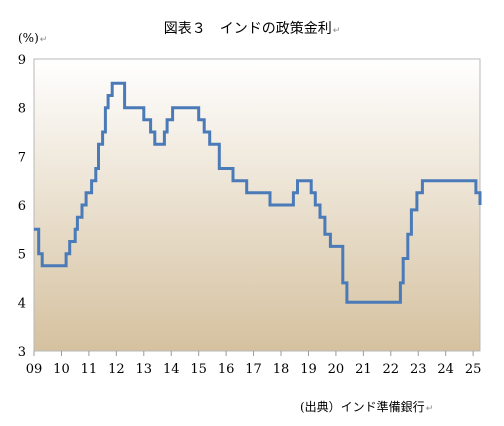 This screenshot has height=426, width=504. What do you see at coordinates (367, 407) in the screenshot?
I see `source-note: (出典）インド準備銀行↵` at bounding box center [367, 407].